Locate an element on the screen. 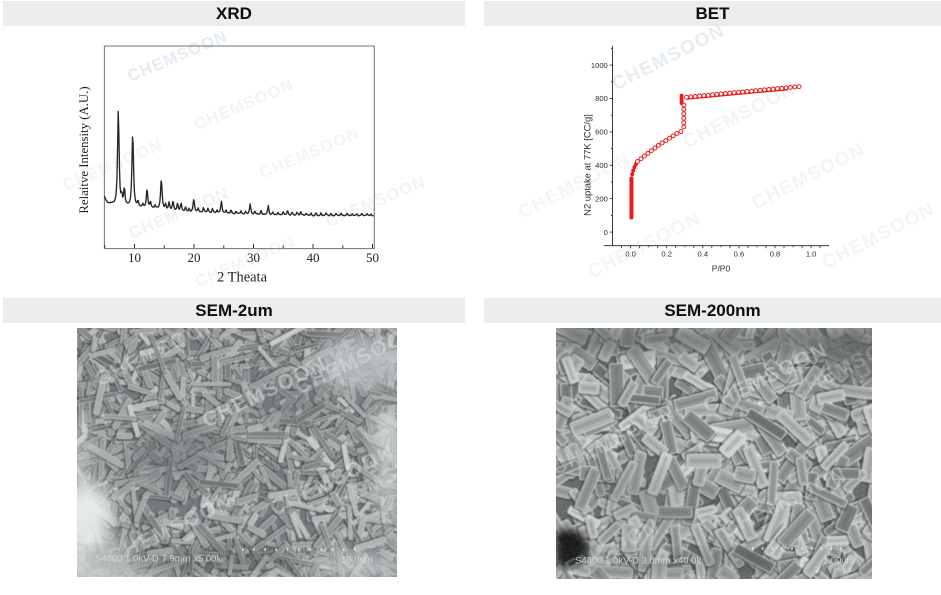 The image size is (941, 595). svg-text: 50 is located at coordinates (372, 257).